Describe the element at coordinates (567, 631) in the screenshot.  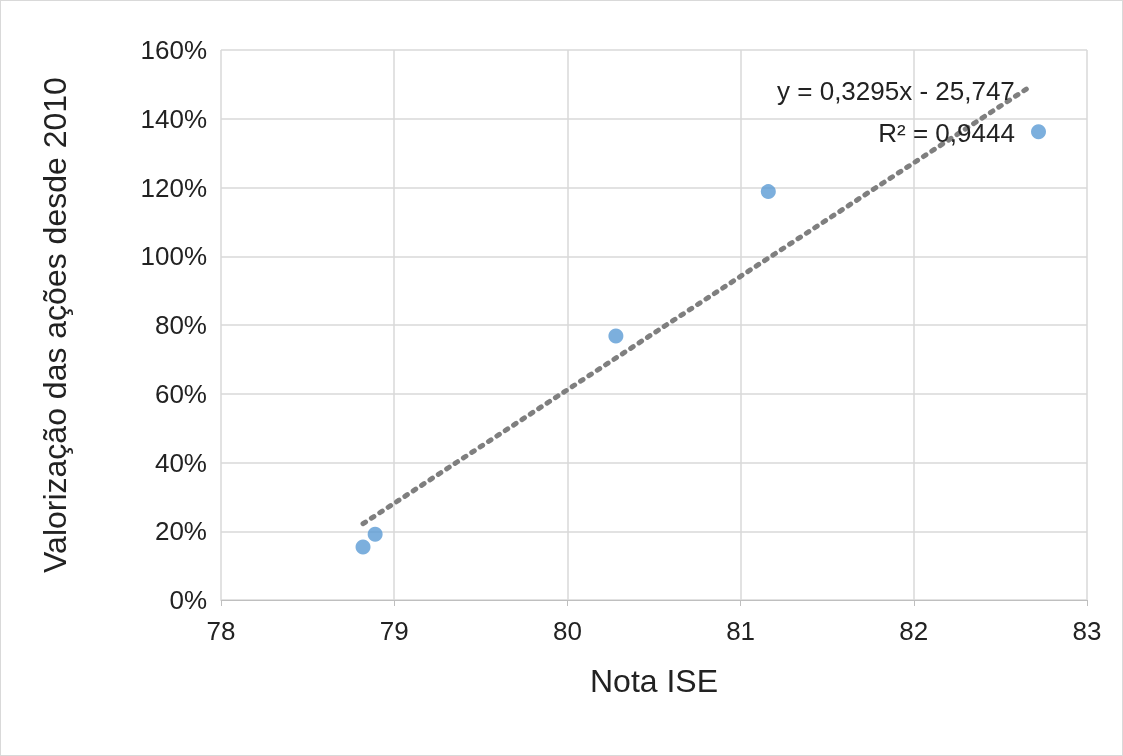
I see `x-tick-label: 80` at that location.